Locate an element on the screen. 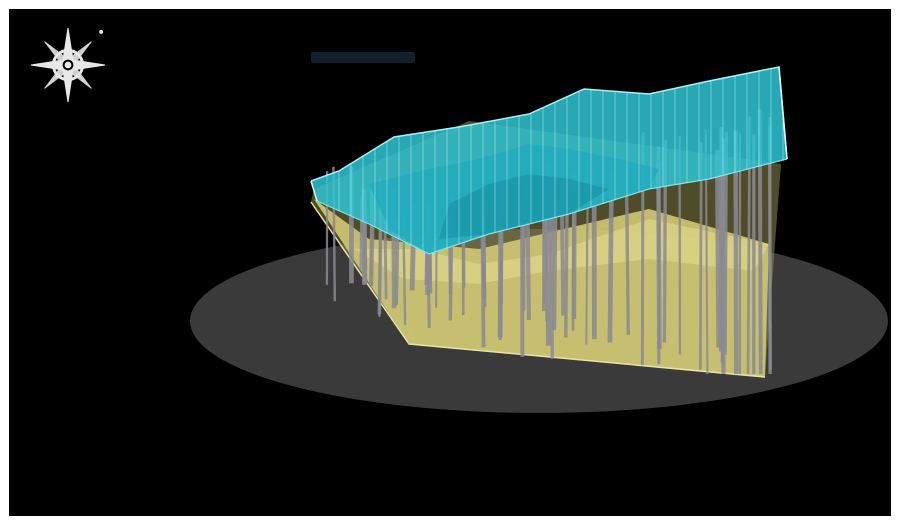 The image size is (900, 520). viewport-title is located at coordinates (363, 57).